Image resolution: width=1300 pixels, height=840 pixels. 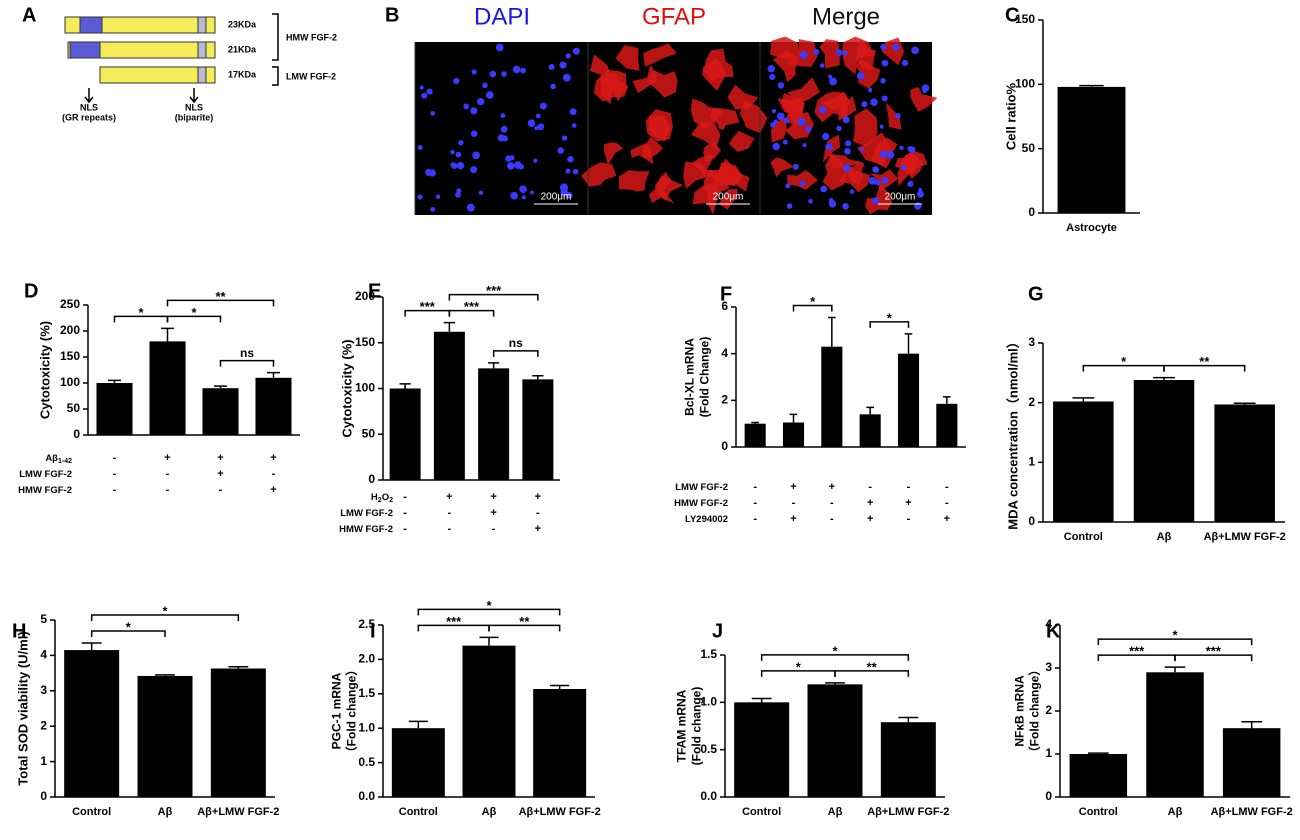 What do you see at coordinates (1048, 710) in the screenshot?
I see `y-tick-label: 2` at bounding box center [1048, 710].